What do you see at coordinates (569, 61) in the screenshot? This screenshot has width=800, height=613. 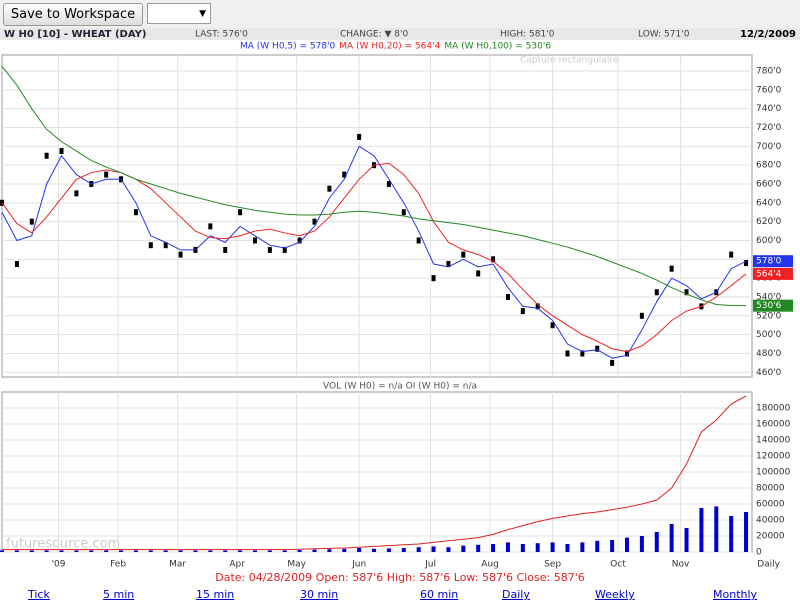 I see `watermark: Capture rectangulaire` at bounding box center [569, 61].